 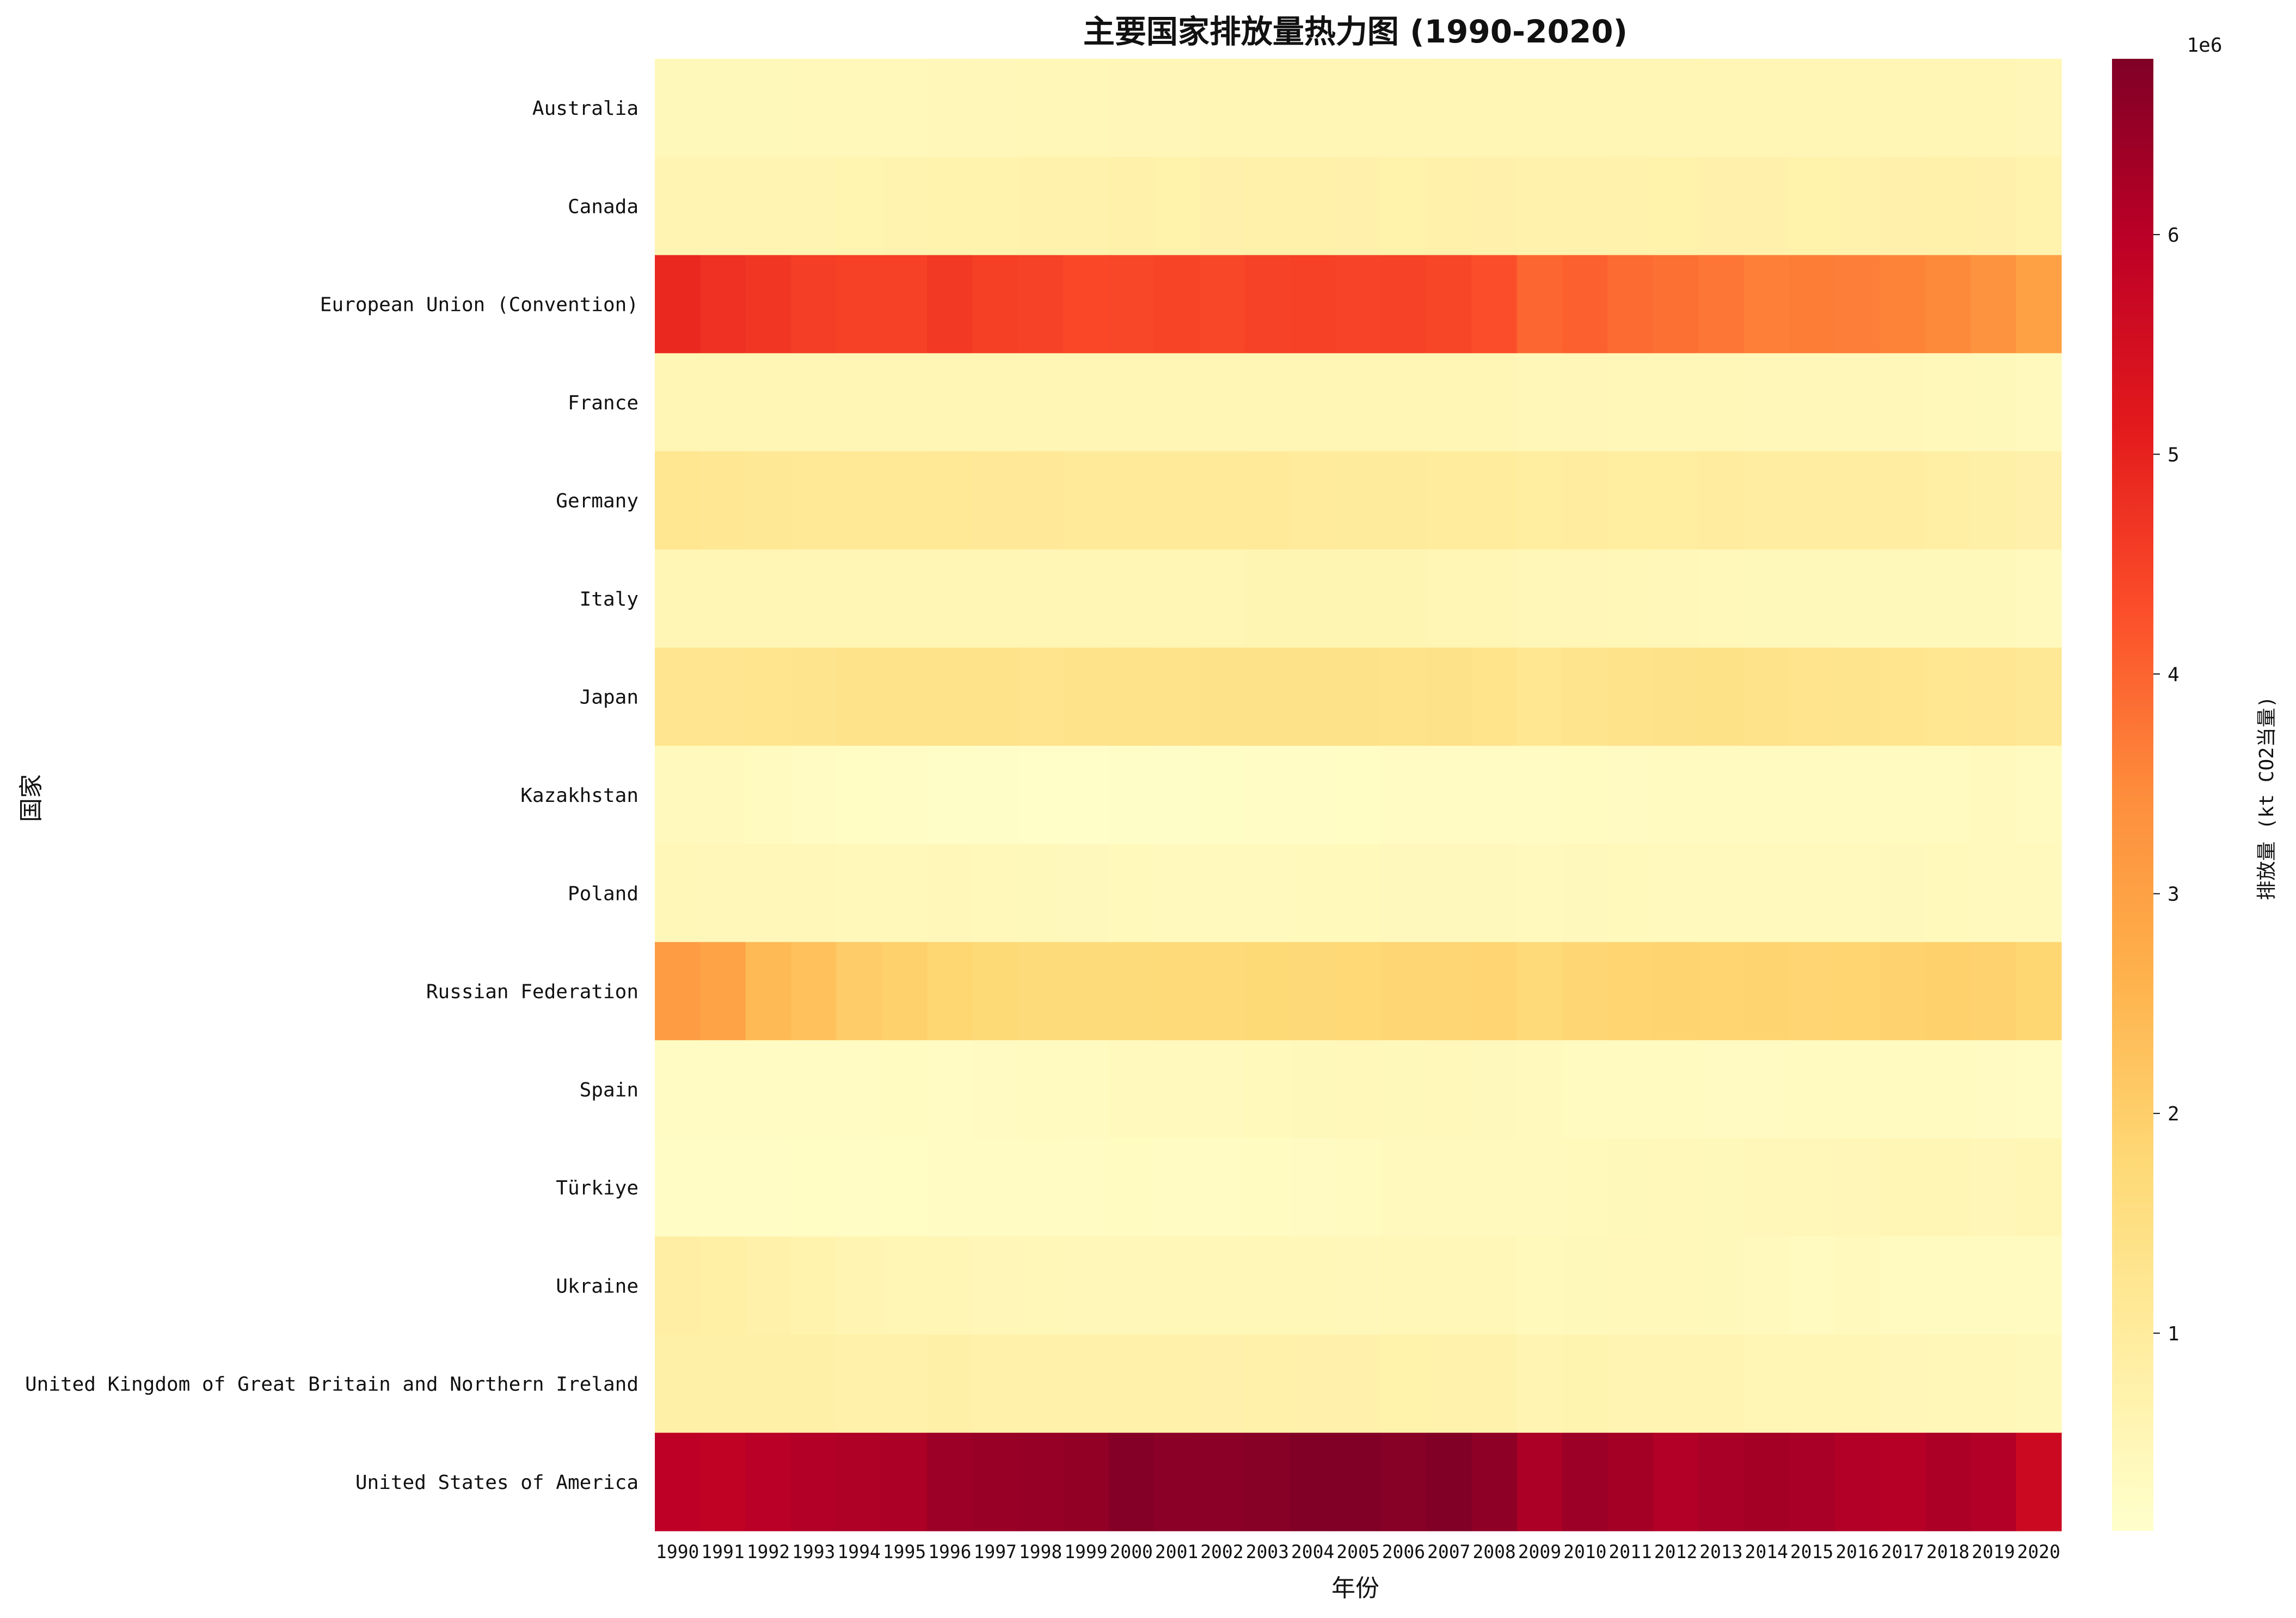 What do you see at coordinates (768, 1552) in the screenshot?
I see `x-tick-label: 1992` at bounding box center [768, 1552].